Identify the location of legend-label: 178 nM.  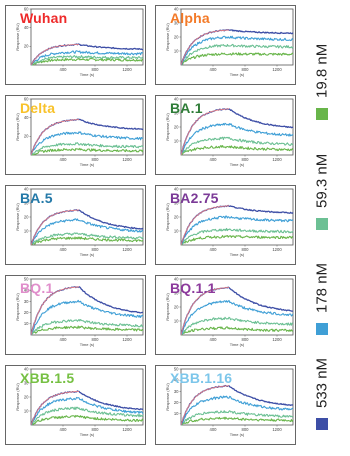
(322, 287).